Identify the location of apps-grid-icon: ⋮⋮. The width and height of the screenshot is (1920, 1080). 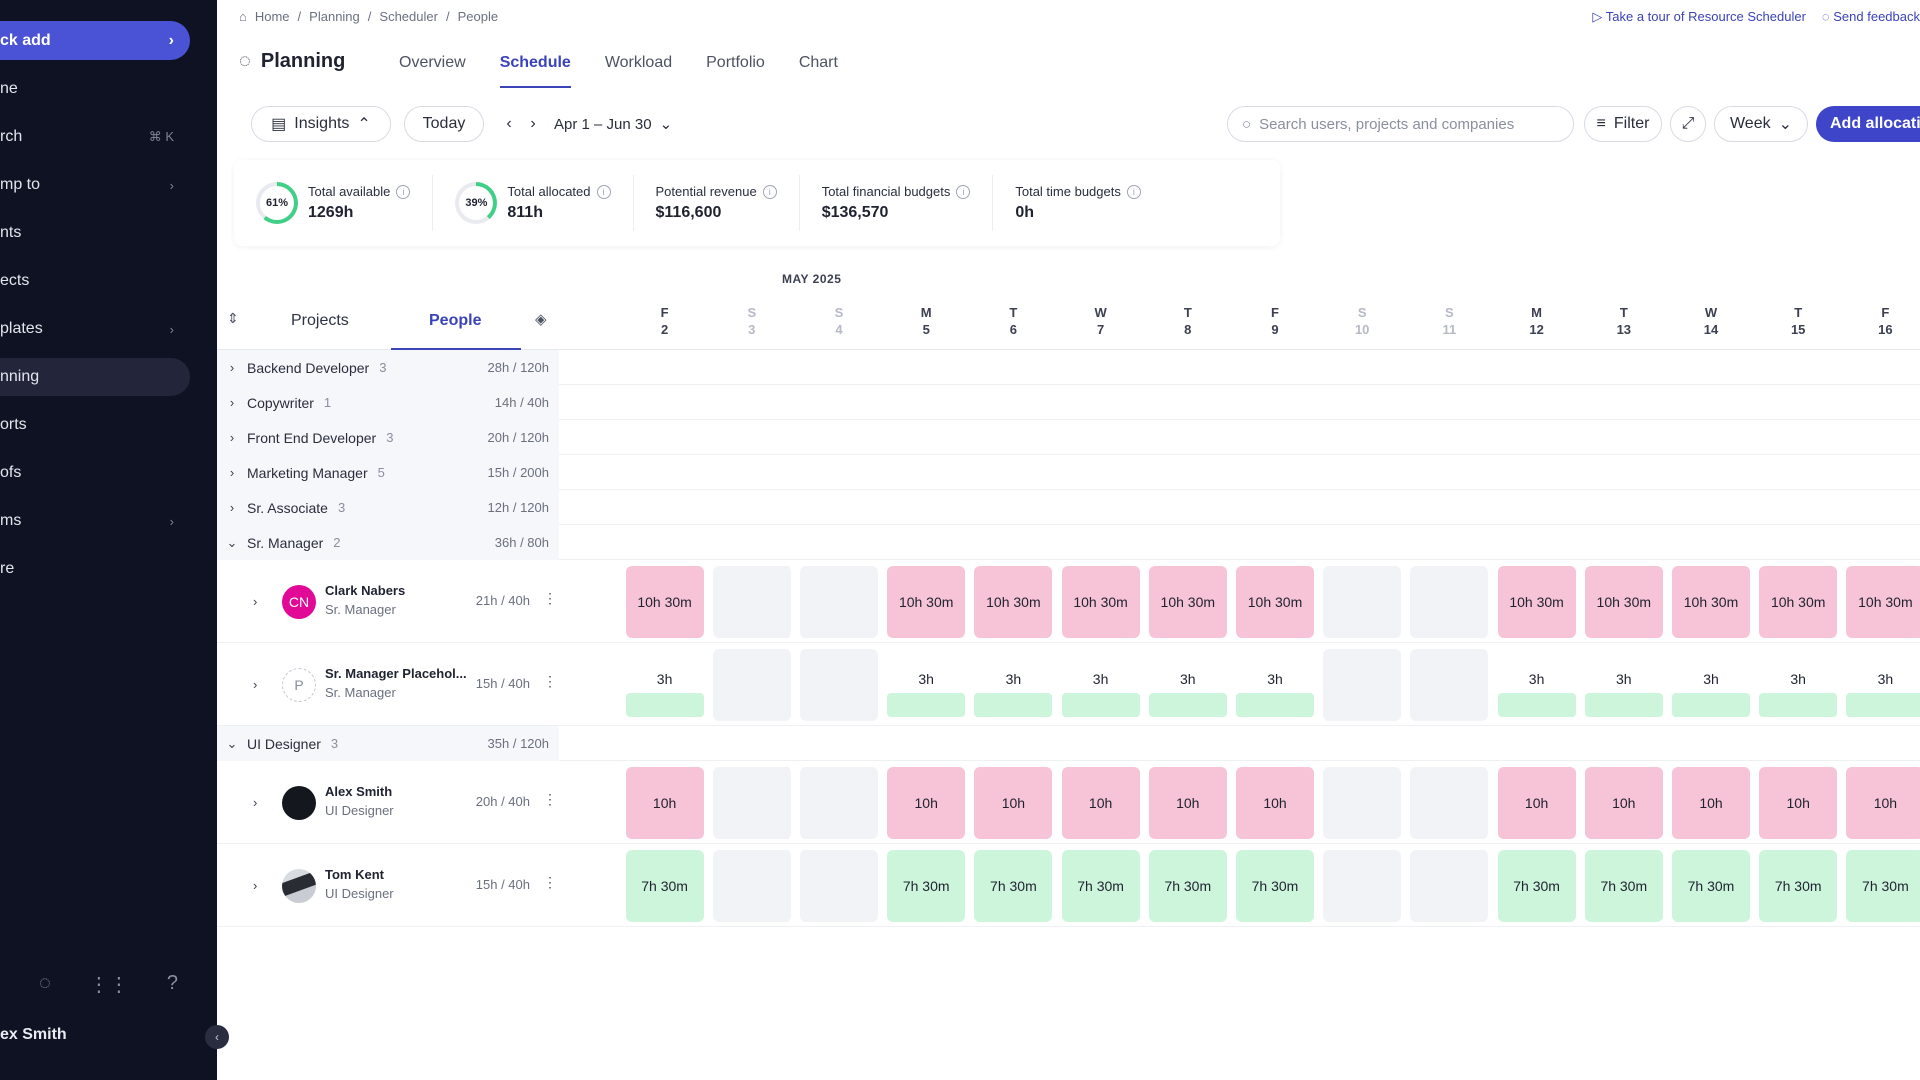
(108, 985).